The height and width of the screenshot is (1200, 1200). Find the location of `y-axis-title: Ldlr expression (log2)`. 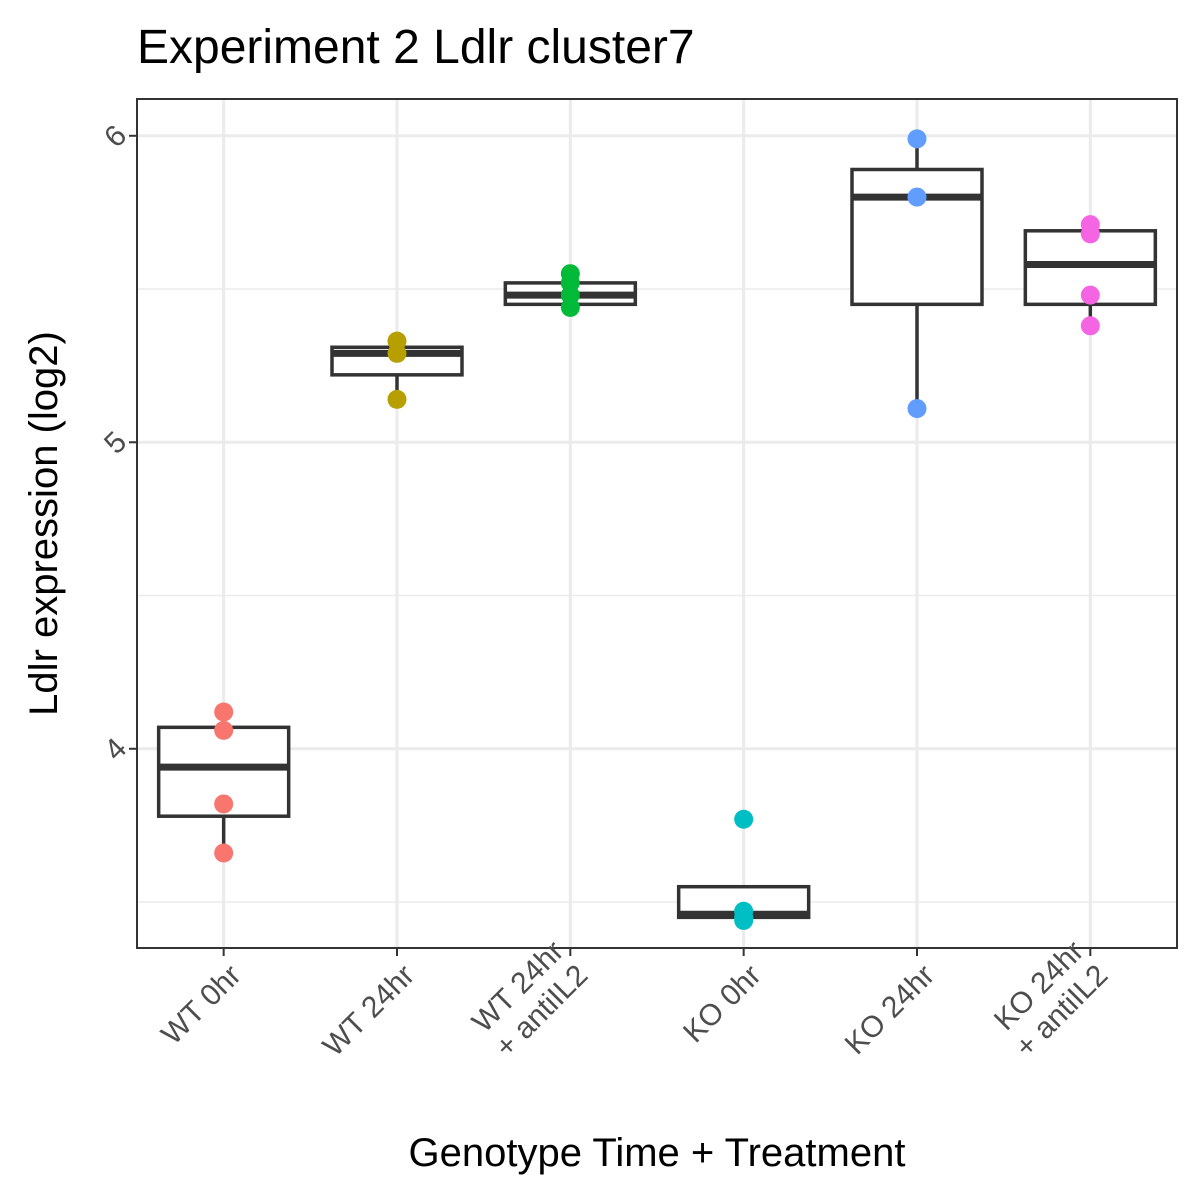

y-axis-title: Ldlr expression (log2) is located at coordinates (44, 523).